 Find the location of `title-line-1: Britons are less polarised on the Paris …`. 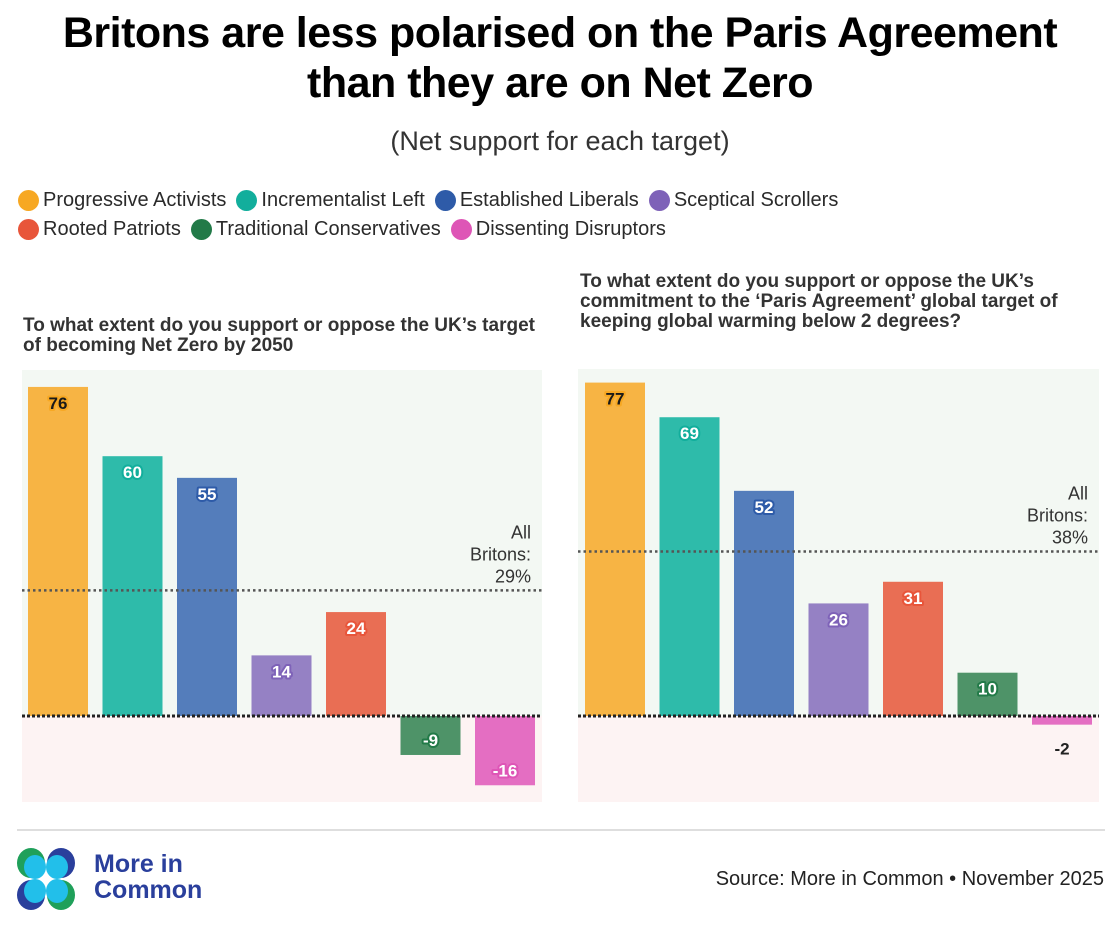

title-line-1: Britons are less polarised on the Paris … is located at coordinates (560, 33).